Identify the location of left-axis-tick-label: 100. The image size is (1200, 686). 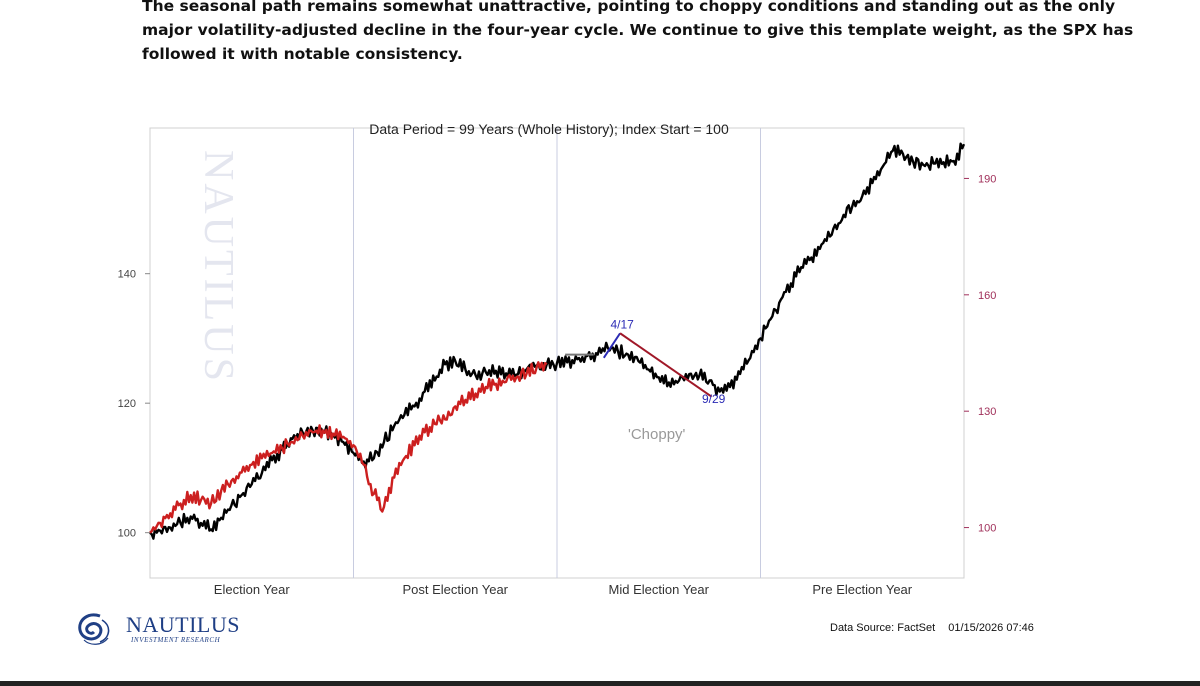
(127, 534).